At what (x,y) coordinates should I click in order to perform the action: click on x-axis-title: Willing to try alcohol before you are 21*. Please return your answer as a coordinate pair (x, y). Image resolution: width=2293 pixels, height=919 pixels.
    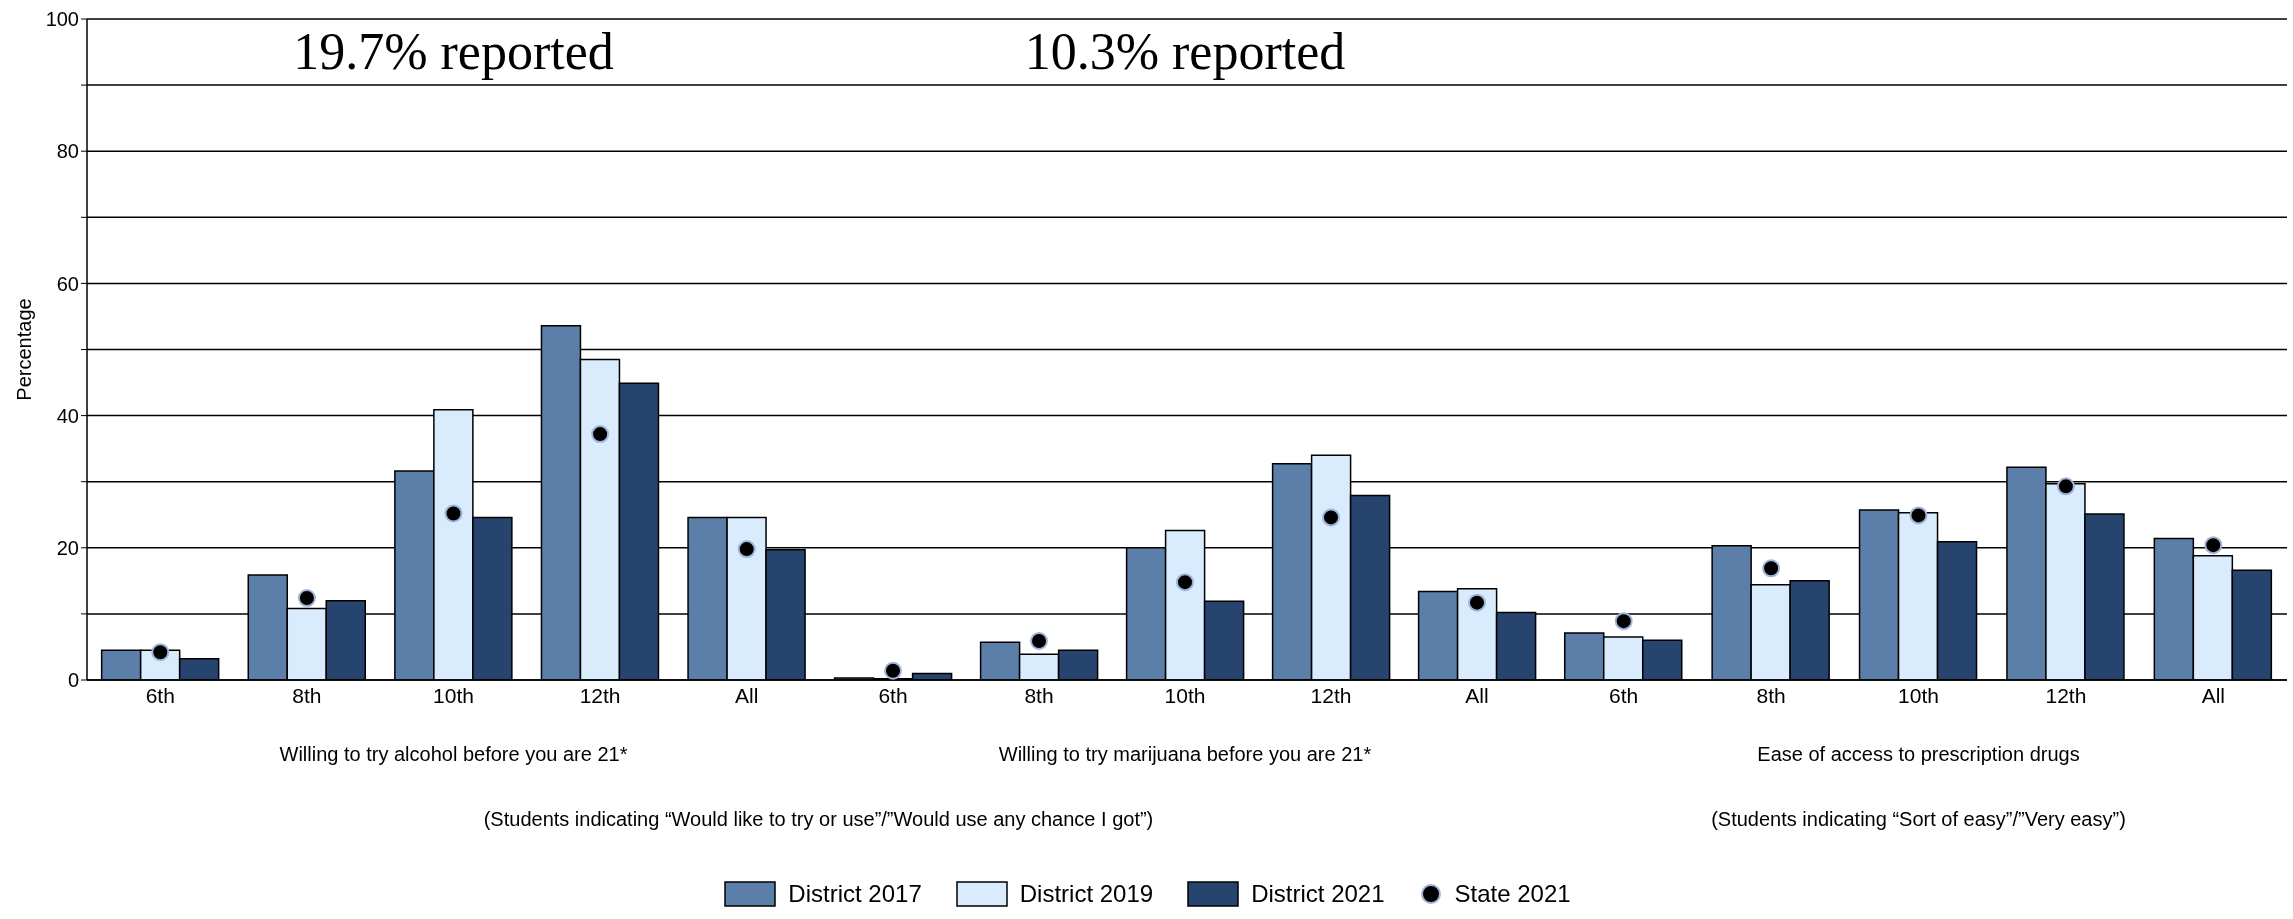
    Looking at the image, I should click on (453, 754).